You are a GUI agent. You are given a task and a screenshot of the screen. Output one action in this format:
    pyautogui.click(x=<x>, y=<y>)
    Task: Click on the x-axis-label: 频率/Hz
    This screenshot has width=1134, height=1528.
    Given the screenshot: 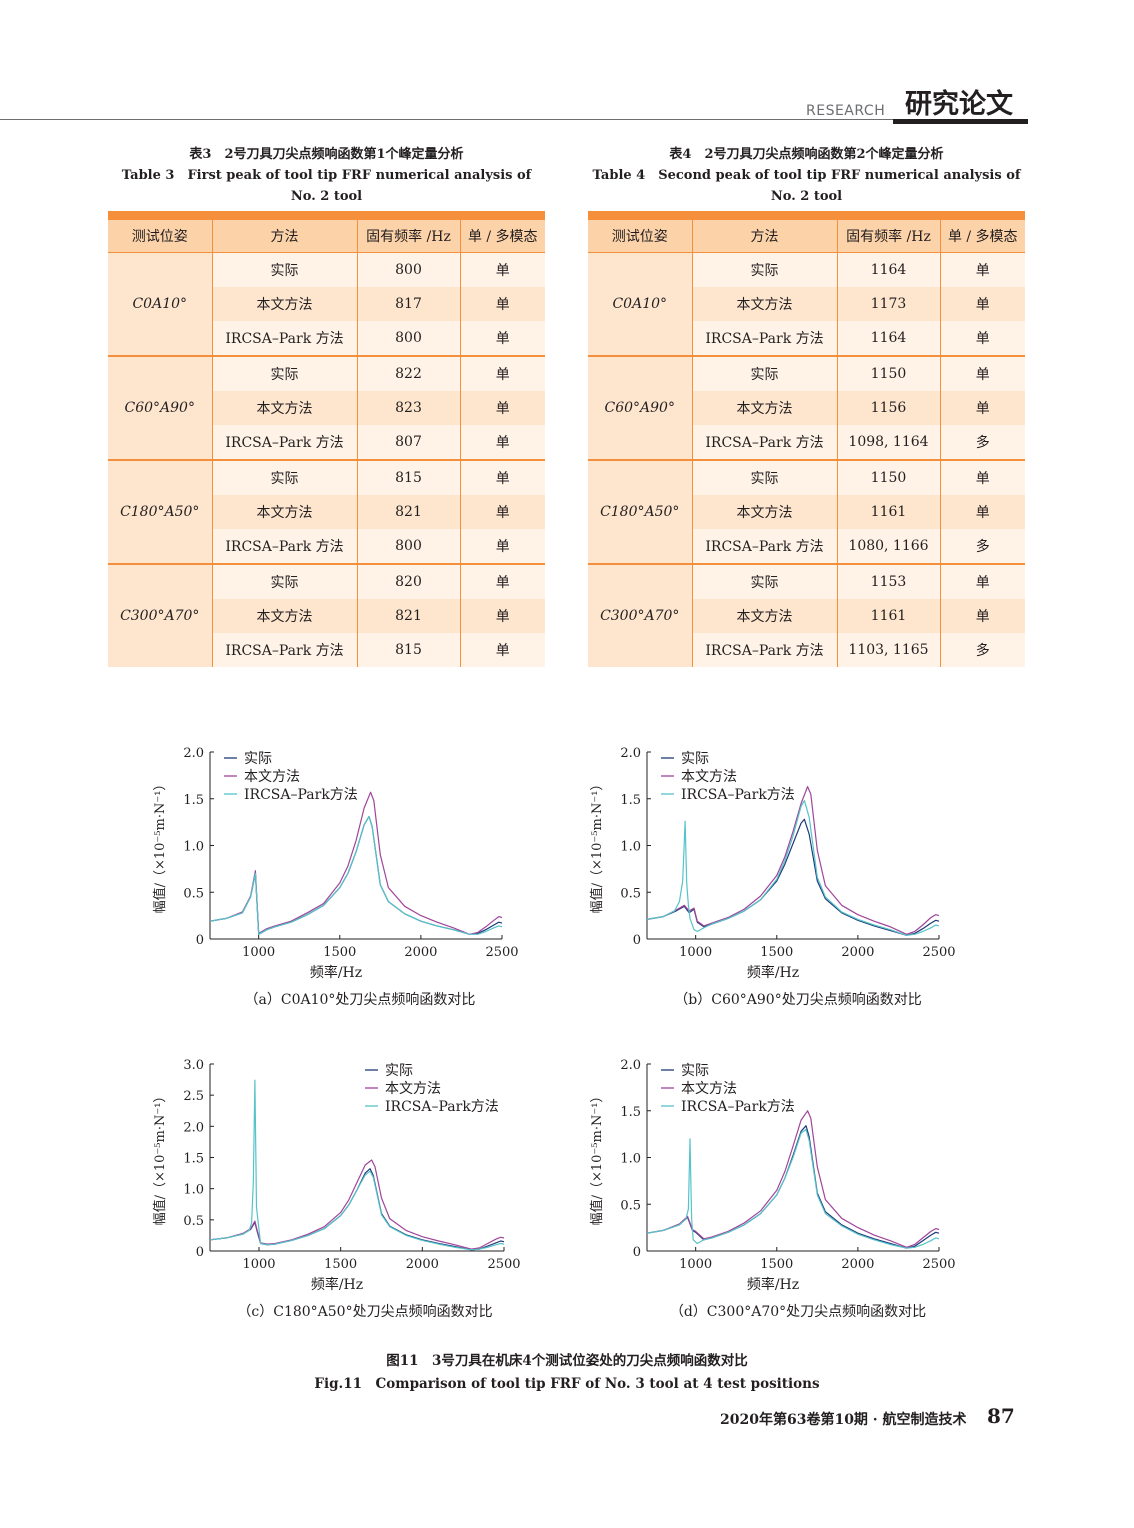 What is the action you would take?
    pyautogui.click(x=336, y=972)
    